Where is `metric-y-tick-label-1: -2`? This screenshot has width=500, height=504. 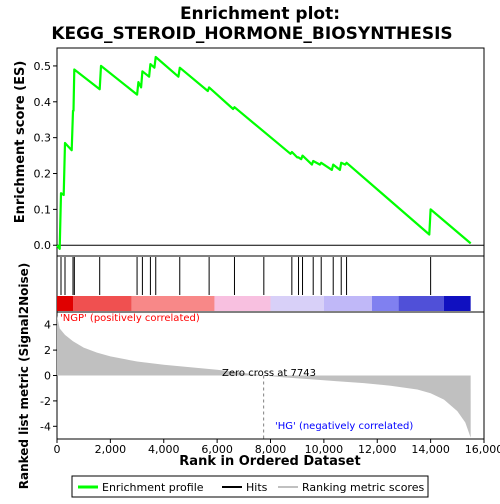
metric-y-tick-label-1: -2 is located at coordinates (45, 401).